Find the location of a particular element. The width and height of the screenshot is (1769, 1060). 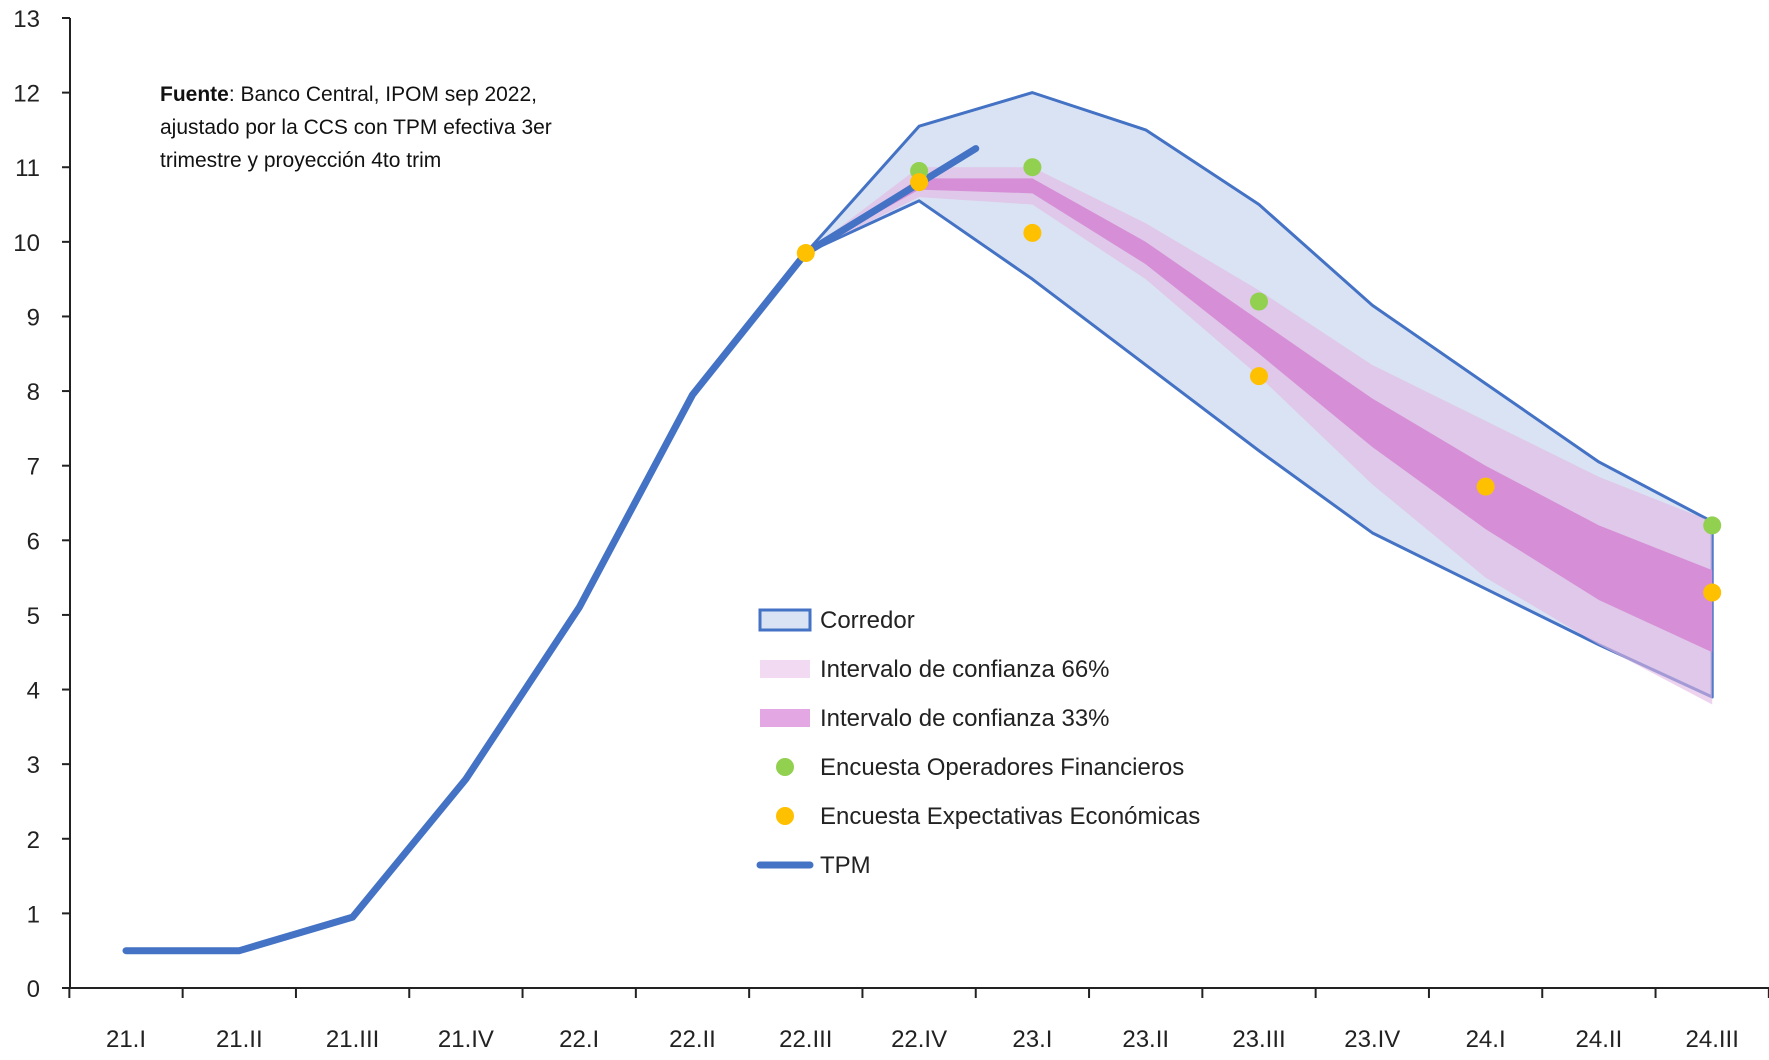

legend-swatch-eof is located at coordinates (785, 767).